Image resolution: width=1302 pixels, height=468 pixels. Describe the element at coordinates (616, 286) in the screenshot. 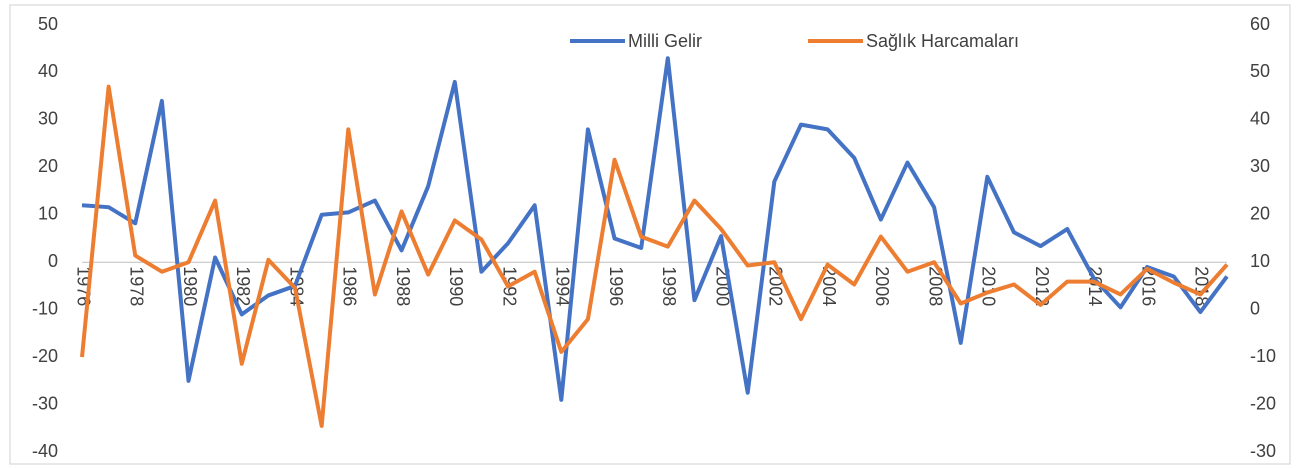

I see `x-tick-label: 1996` at that location.